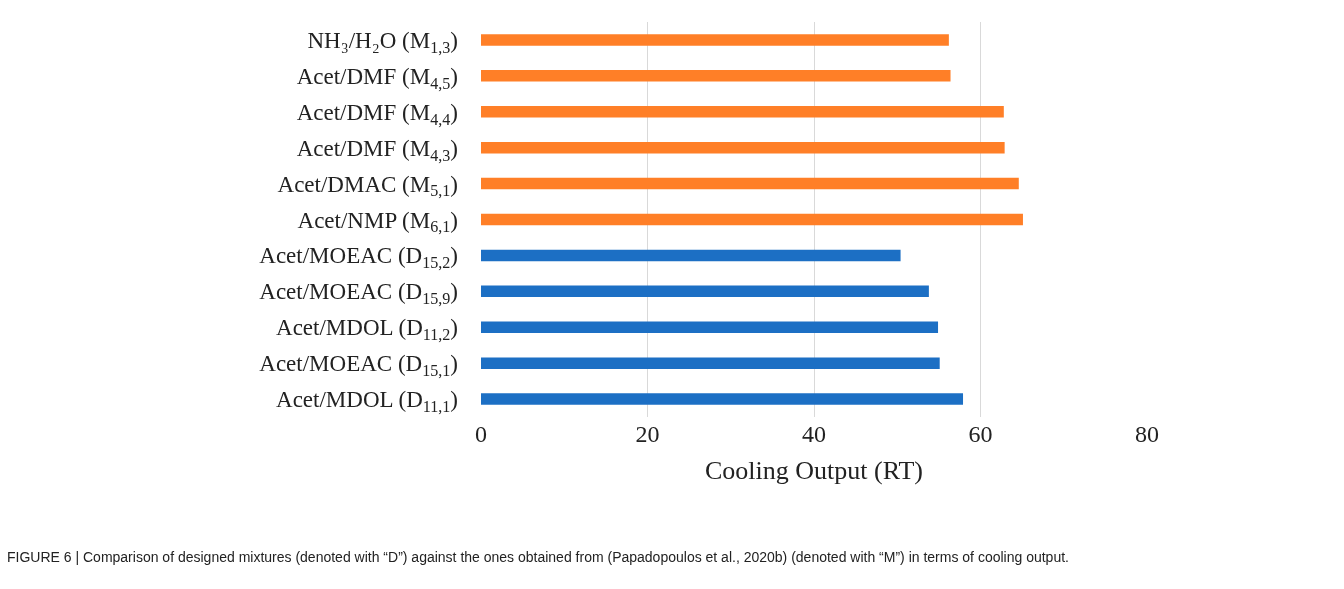 The width and height of the screenshot is (1344, 589). What do you see at coordinates (358, 293) in the screenshot?
I see `y-tick-label: Acet/MOEAC (D$_{15,9}$)` at bounding box center [358, 293].